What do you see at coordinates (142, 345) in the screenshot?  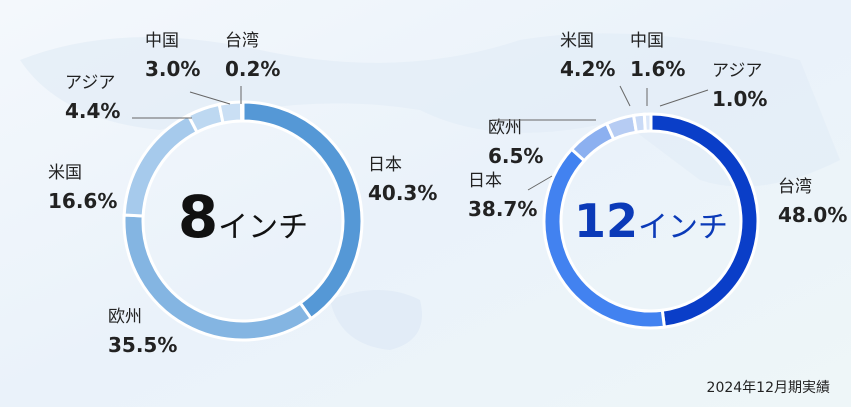 I see `value-label: 35.5%` at bounding box center [142, 345].